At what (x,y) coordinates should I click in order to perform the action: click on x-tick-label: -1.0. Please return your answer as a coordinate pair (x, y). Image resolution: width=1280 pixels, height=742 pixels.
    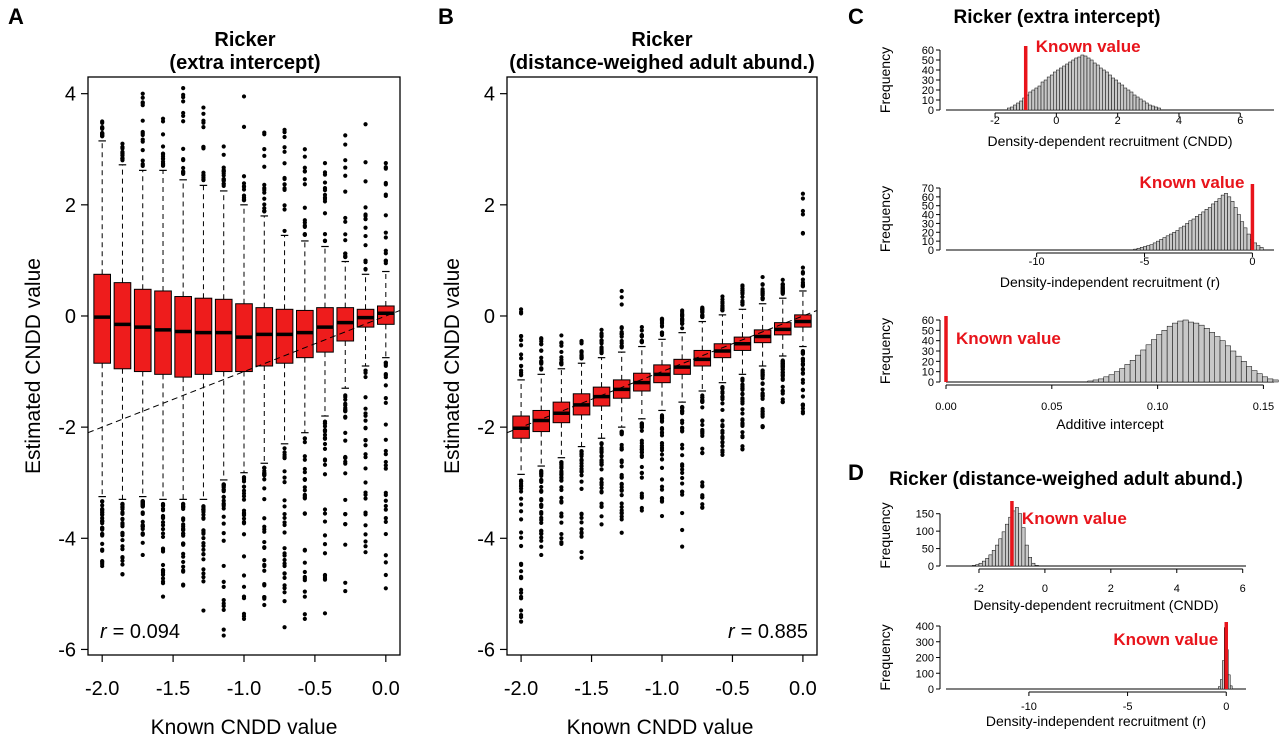
    Looking at the image, I should click on (244, 689).